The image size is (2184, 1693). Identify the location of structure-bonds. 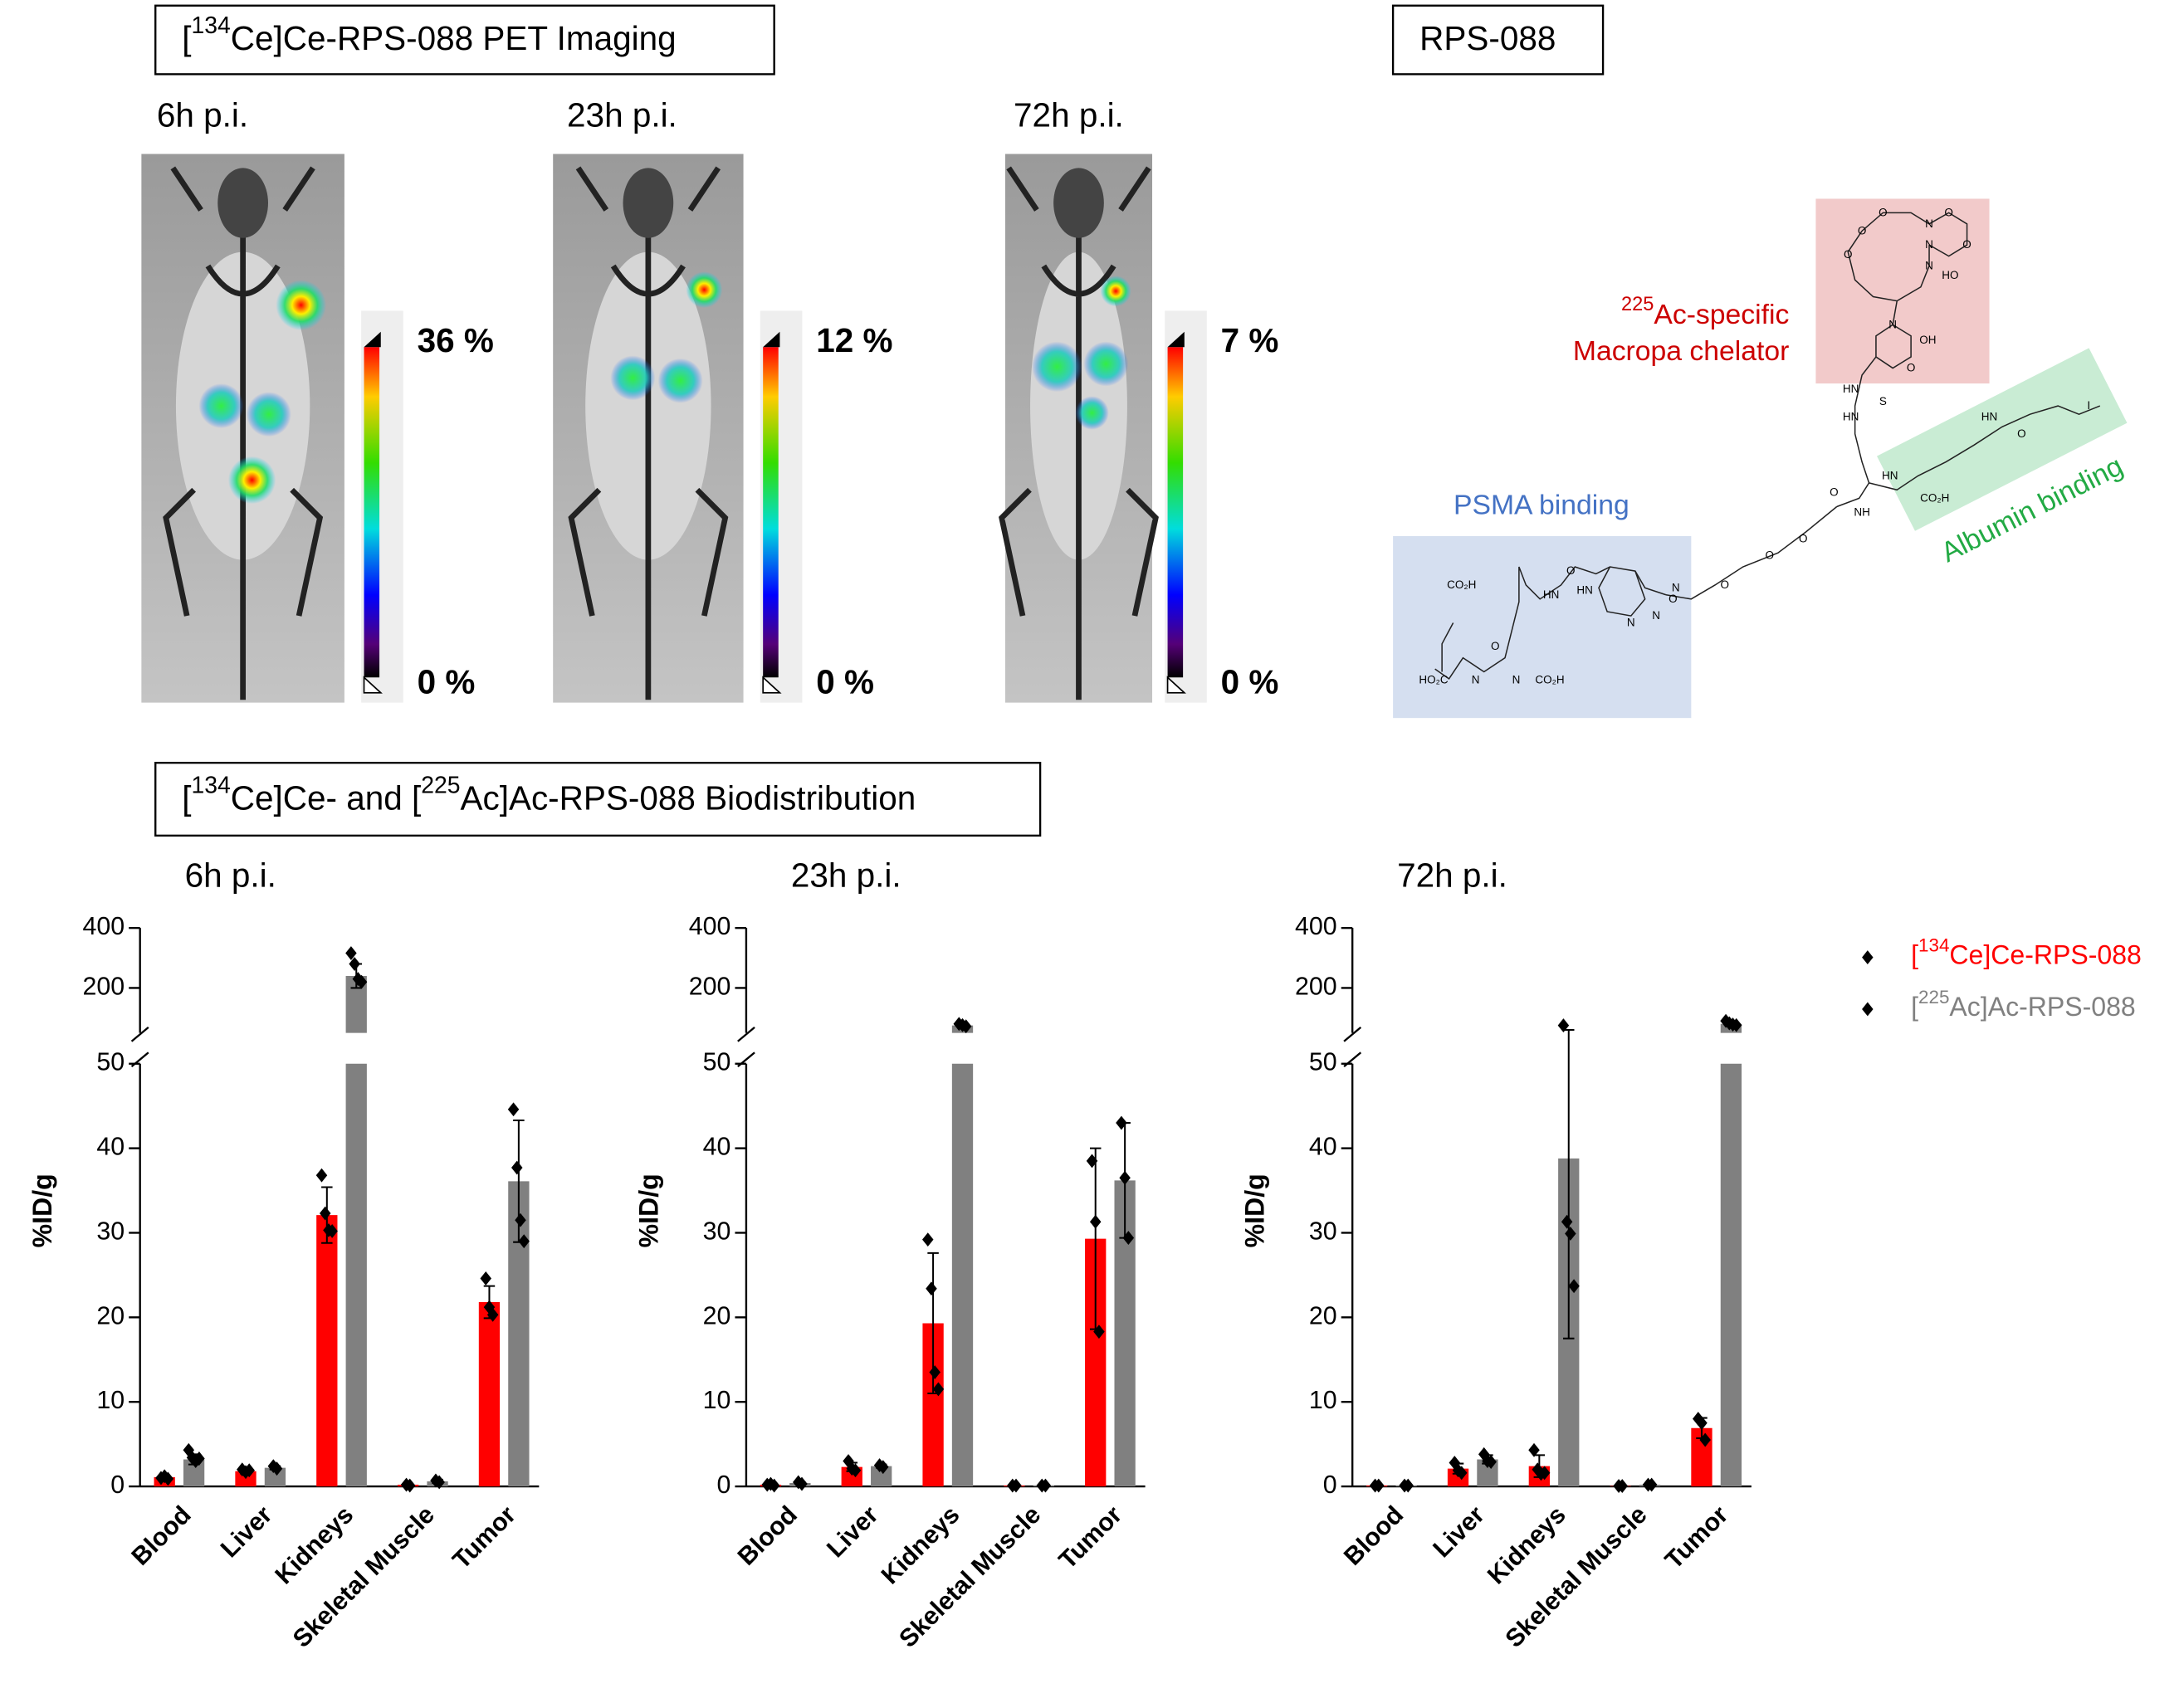
(1767, 446).